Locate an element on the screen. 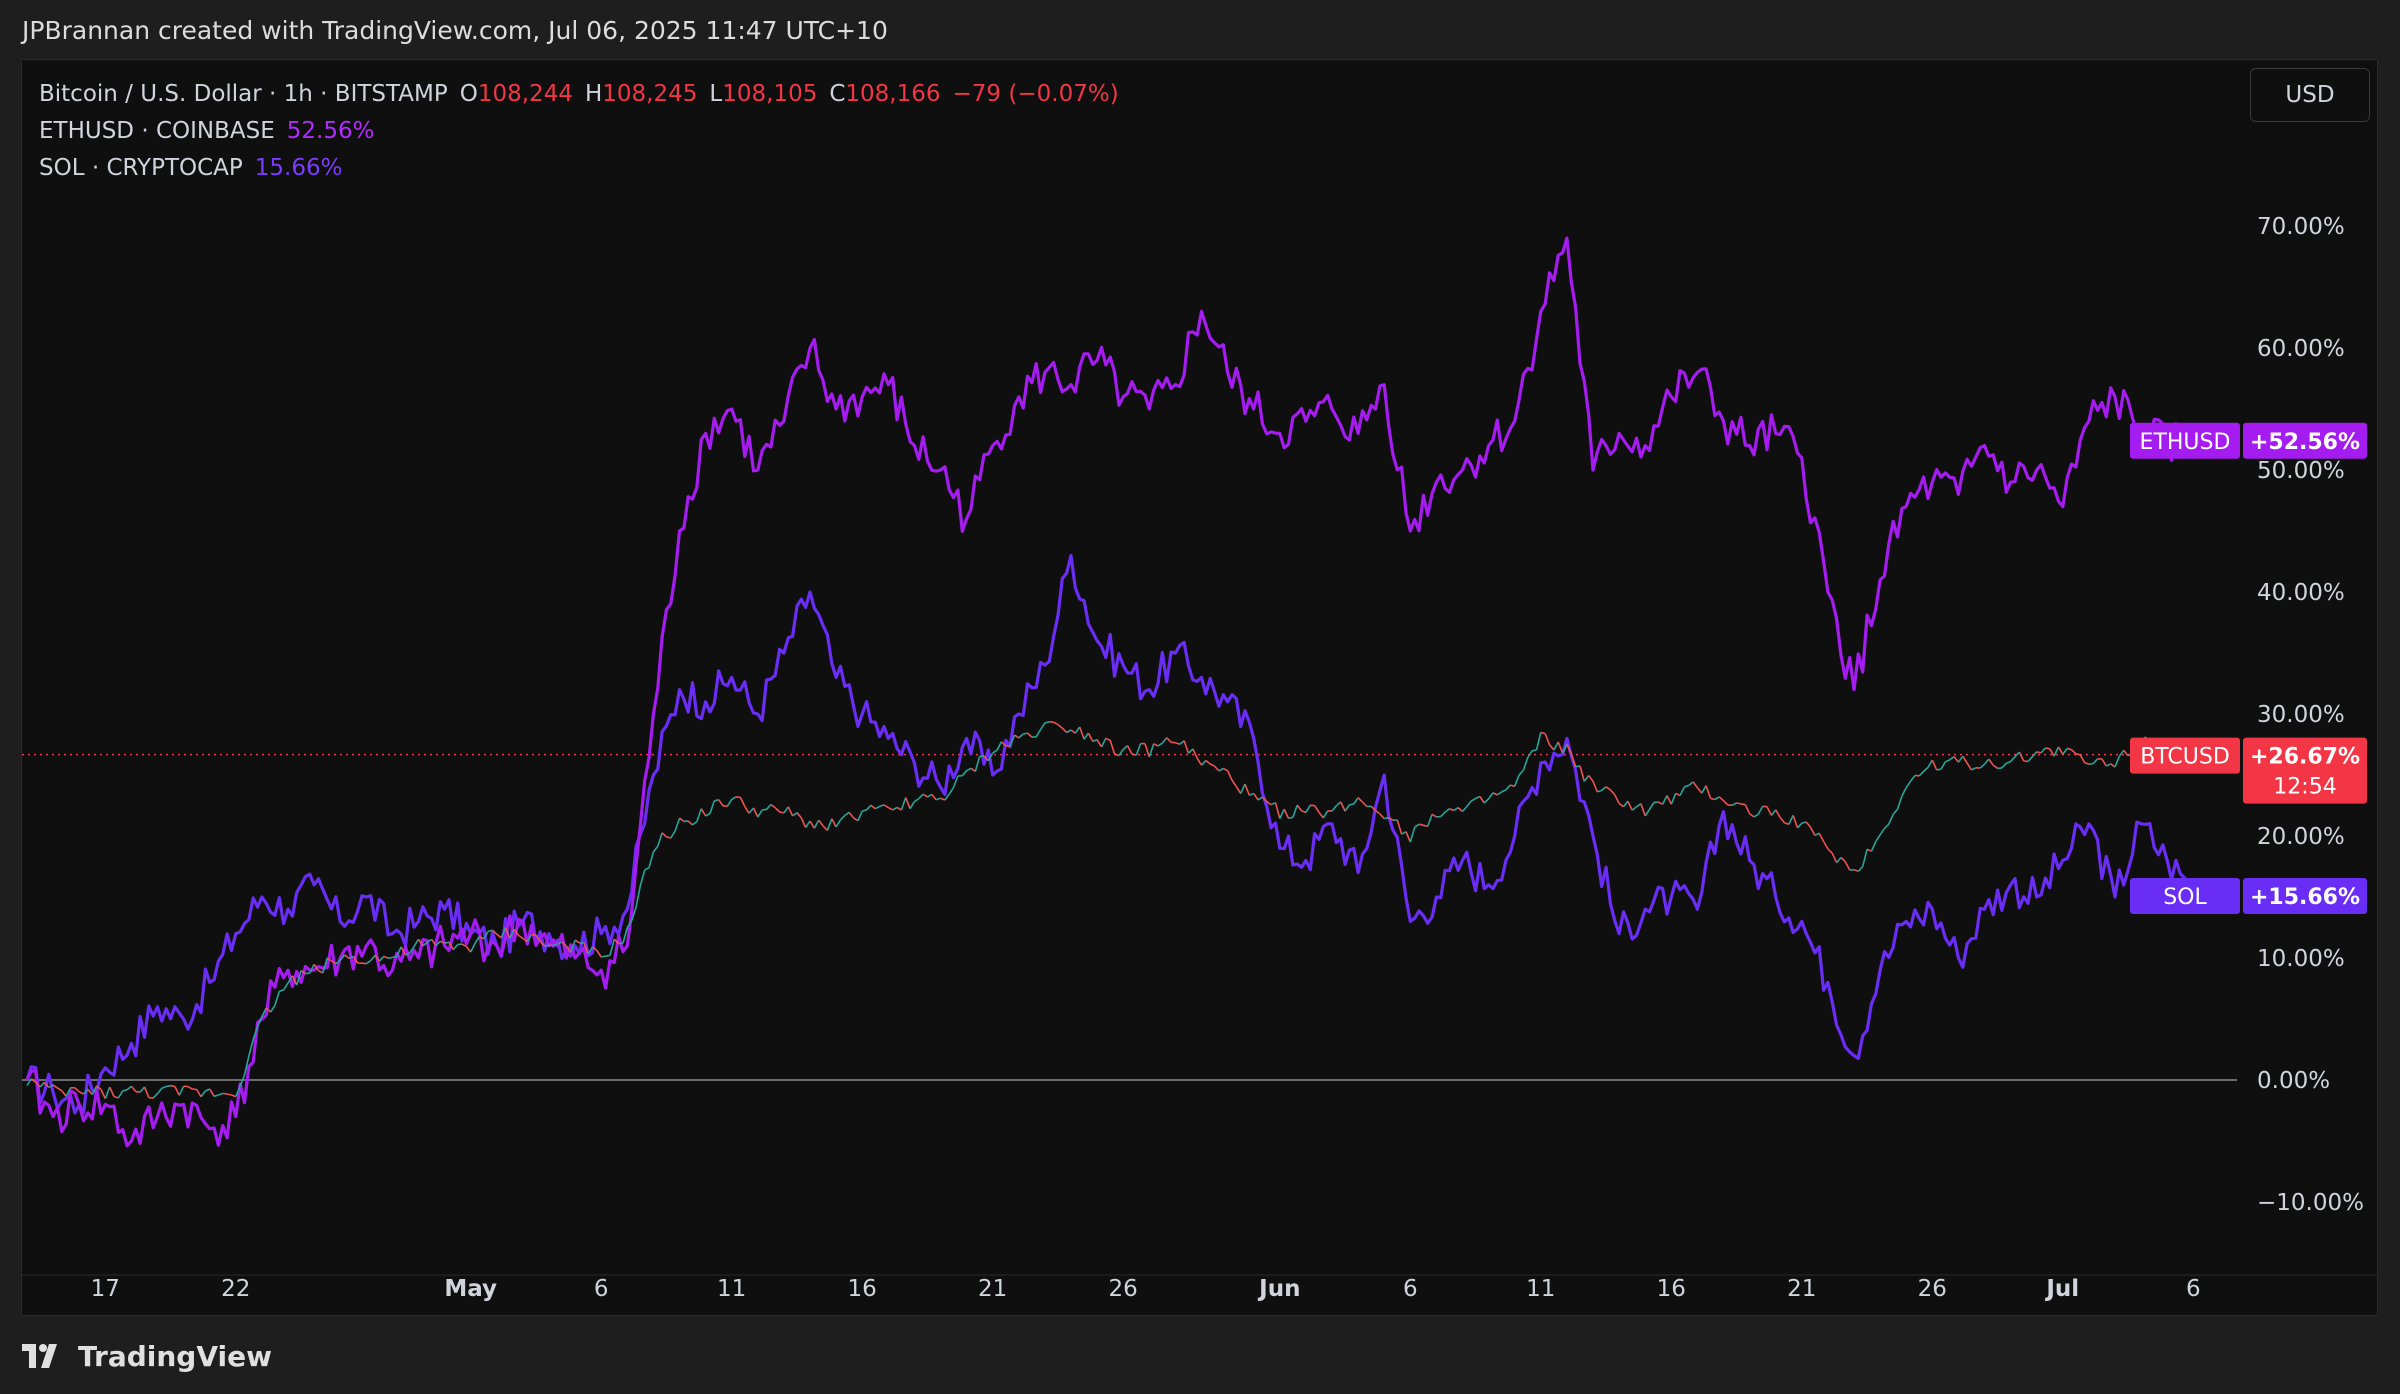 Image resolution: width=2400 pixels, height=1394 pixels. legend-open-key: O is located at coordinates (468, 94).